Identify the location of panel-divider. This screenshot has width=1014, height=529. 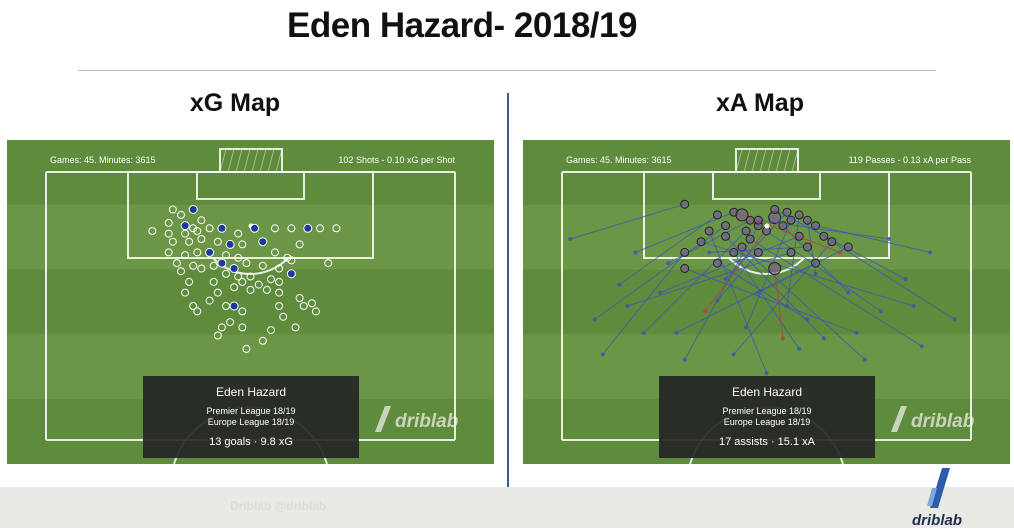
(508, 293).